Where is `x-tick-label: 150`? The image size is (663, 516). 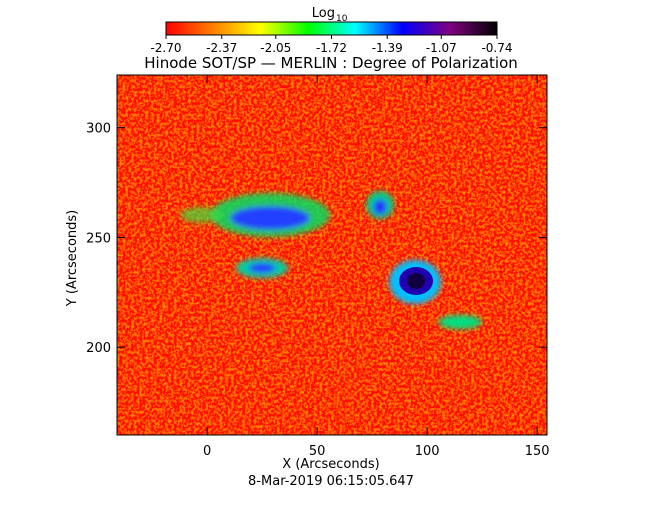
x-tick-label: 150 is located at coordinates (537, 451).